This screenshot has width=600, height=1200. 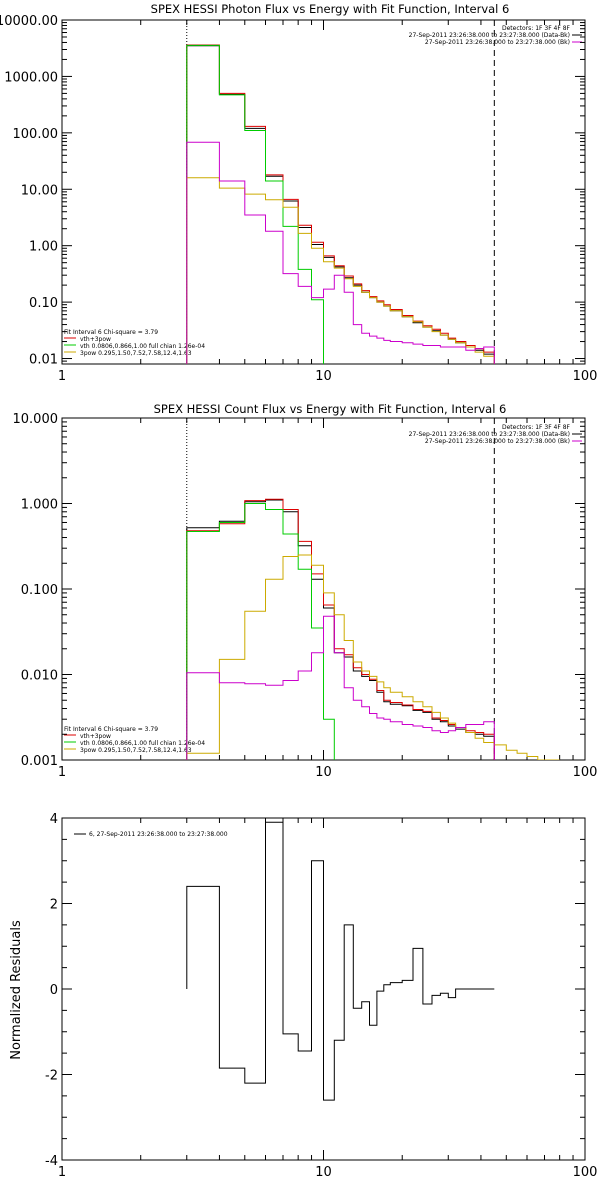 What do you see at coordinates (16, 990) in the screenshot?
I see `y-axis-label: Normalized Residuals` at bounding box center [16, 990].